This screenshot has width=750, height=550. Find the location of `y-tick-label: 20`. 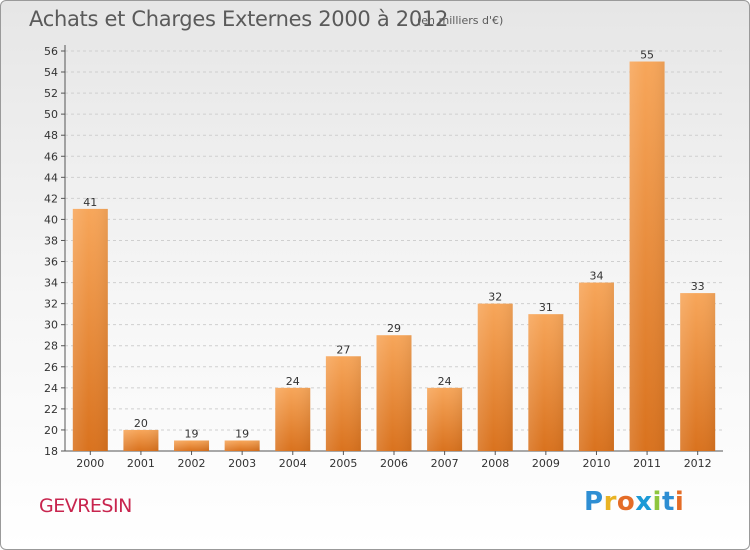

y-tick-label: 20 is located at coordinates (51, 430).